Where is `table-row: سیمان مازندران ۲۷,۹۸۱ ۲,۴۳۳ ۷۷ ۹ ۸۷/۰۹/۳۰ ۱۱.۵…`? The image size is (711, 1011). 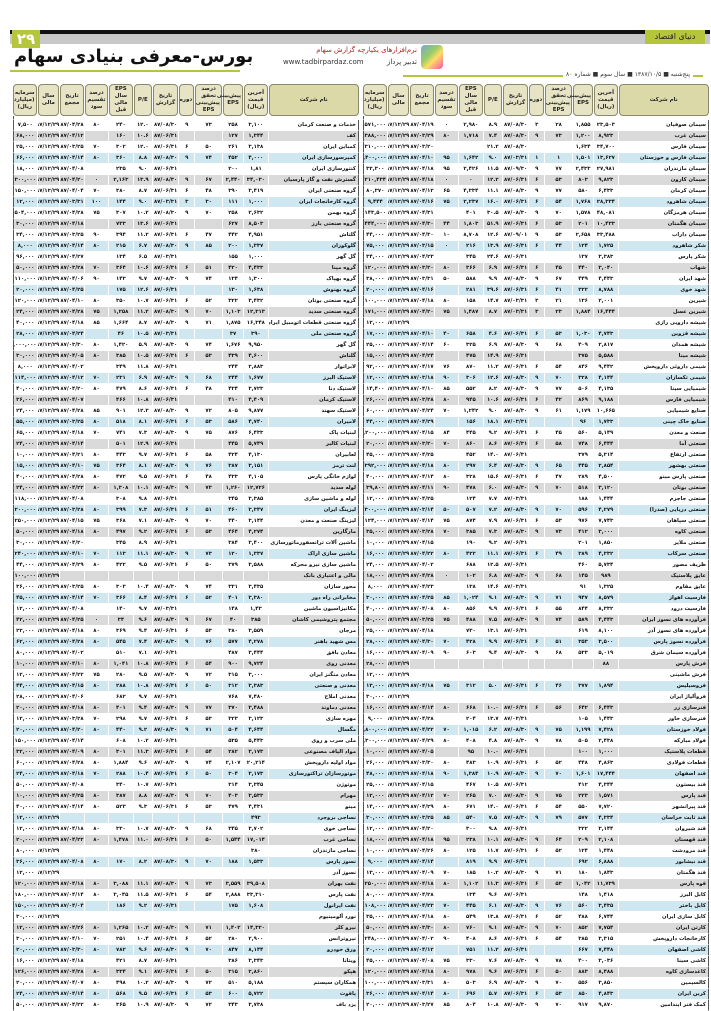
table-row: سیمان مازندران ۲۷,۹۸۱ ۲,۴۳۳ ۷۷ ۹ ۸۷/۰۹/۳۰ ۱۱.۵… is located at coordinates (536, 169).